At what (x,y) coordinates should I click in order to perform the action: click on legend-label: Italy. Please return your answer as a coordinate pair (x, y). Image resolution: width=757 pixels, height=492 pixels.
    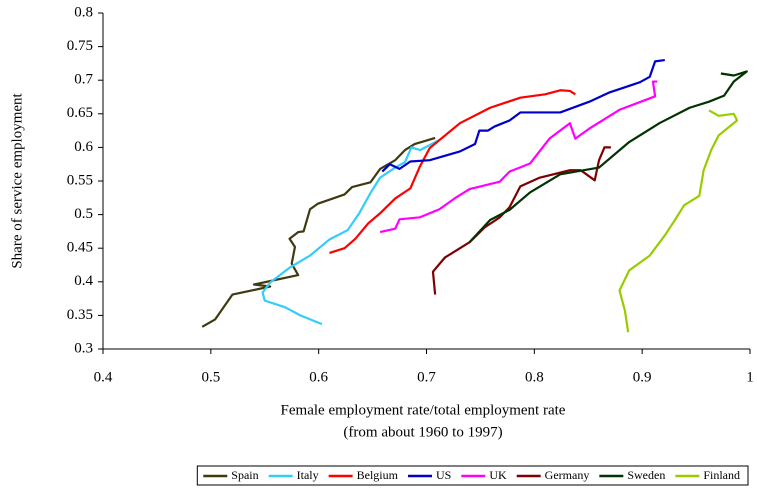
    Looking at the image, I should click on (308, 475).